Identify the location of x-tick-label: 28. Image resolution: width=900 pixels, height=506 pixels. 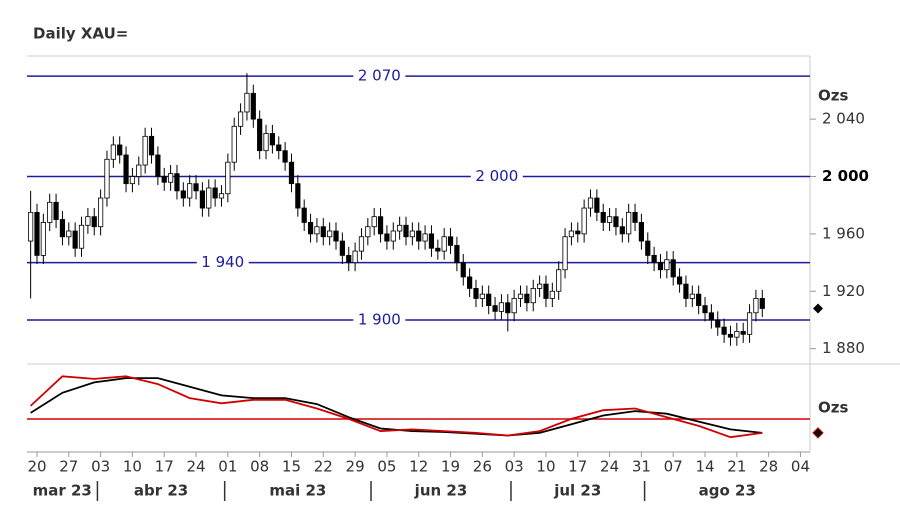
(768, 467).